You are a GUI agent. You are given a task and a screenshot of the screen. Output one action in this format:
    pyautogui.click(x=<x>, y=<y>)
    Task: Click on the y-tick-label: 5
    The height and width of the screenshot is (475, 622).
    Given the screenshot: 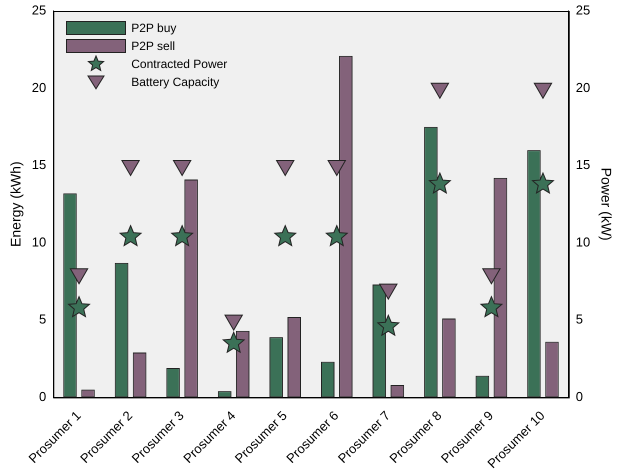 What is the action you would take?
    pyautogui.click(x=42, y=319)
    